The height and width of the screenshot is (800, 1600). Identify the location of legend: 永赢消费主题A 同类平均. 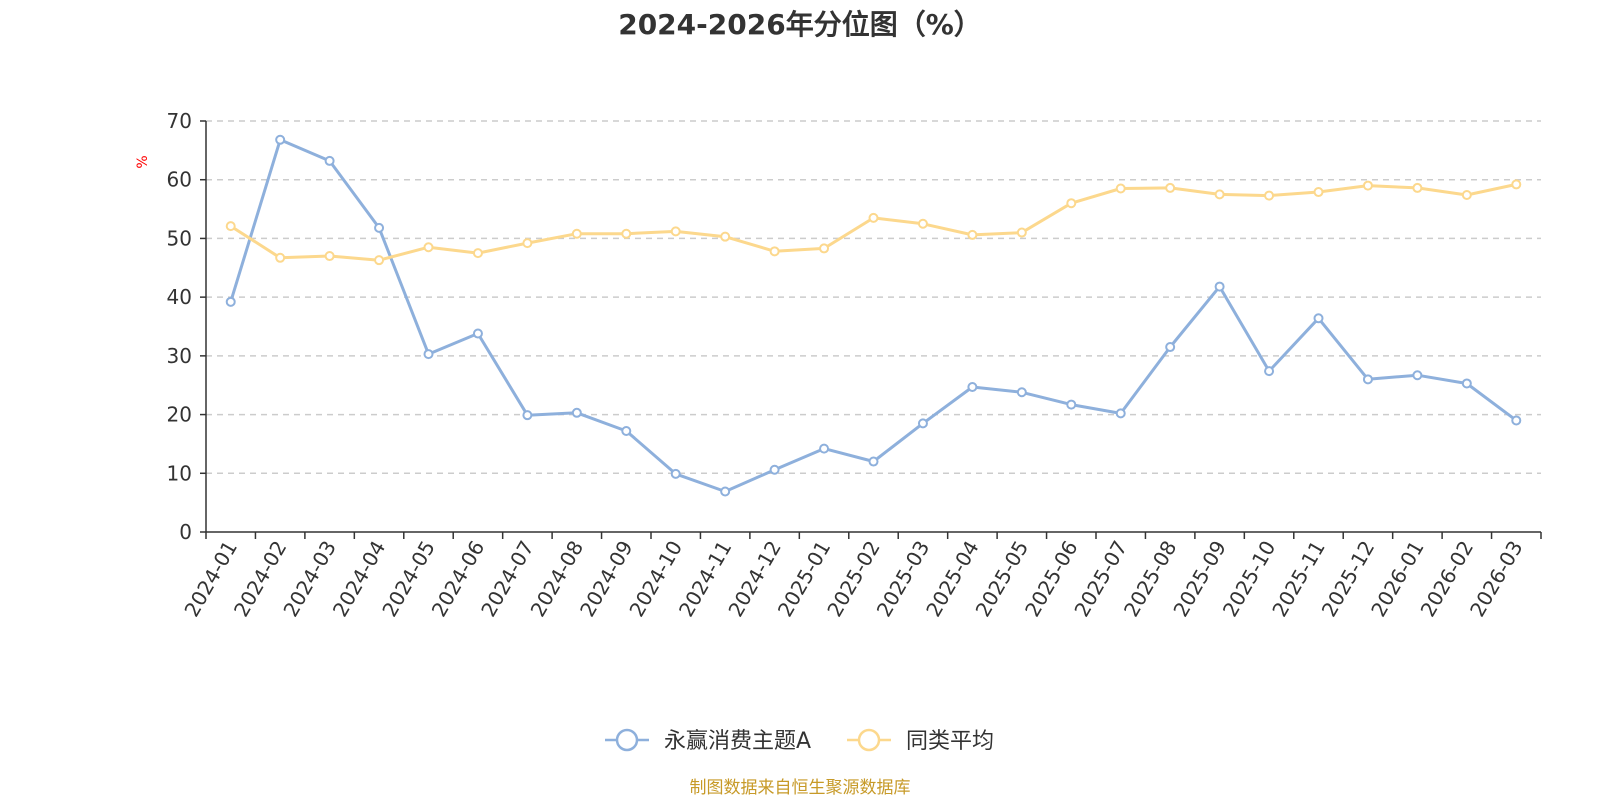
(799, 741).